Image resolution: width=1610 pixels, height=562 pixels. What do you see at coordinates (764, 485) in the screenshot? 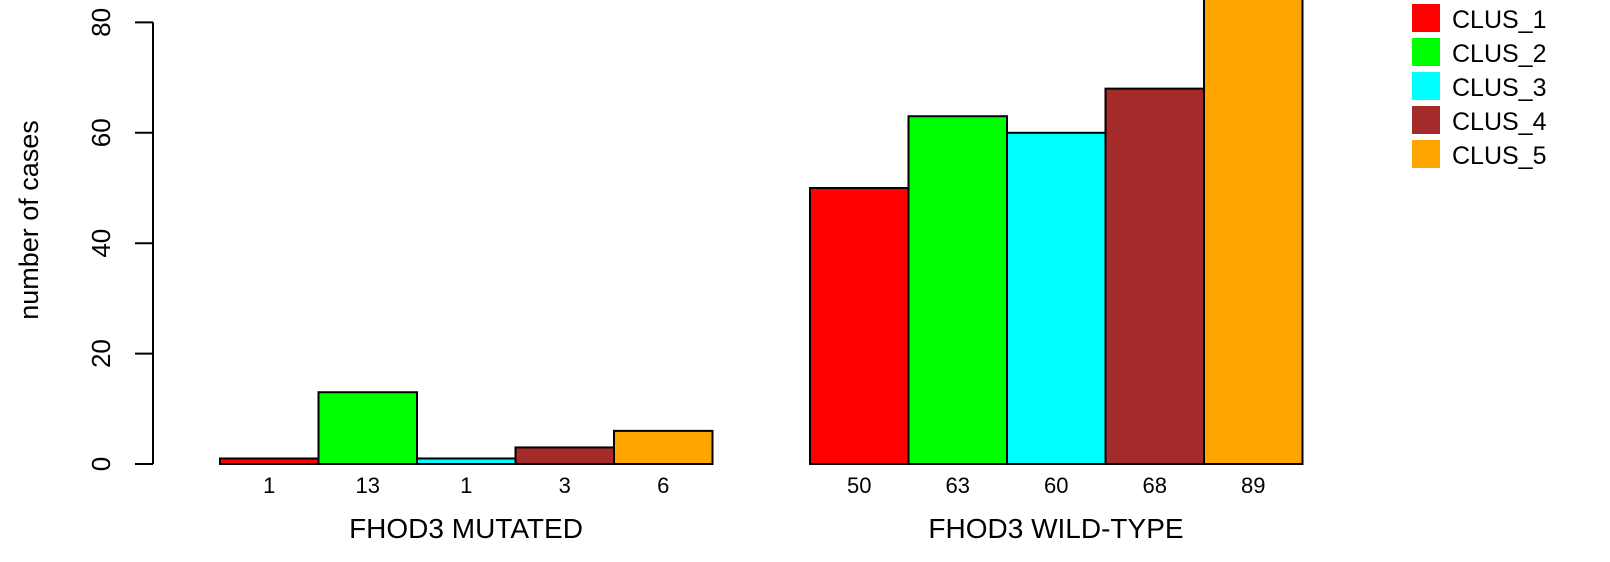
I see `value-labels: 1 13 1 3 6 50 63 60 68 89` at bounding box center [764, 485].